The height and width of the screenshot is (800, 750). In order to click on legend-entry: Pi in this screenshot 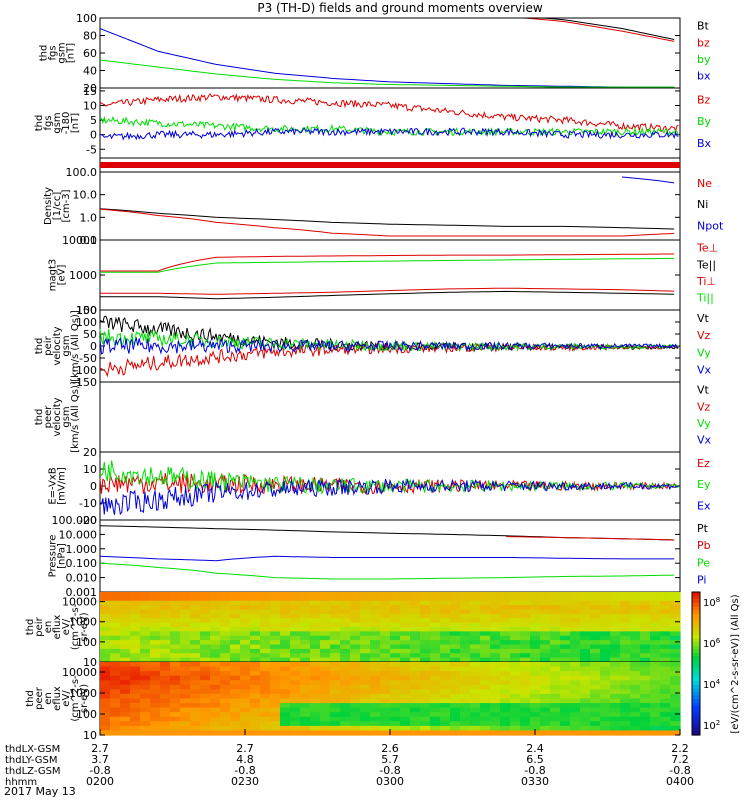, I will do `click(701, 579)`.